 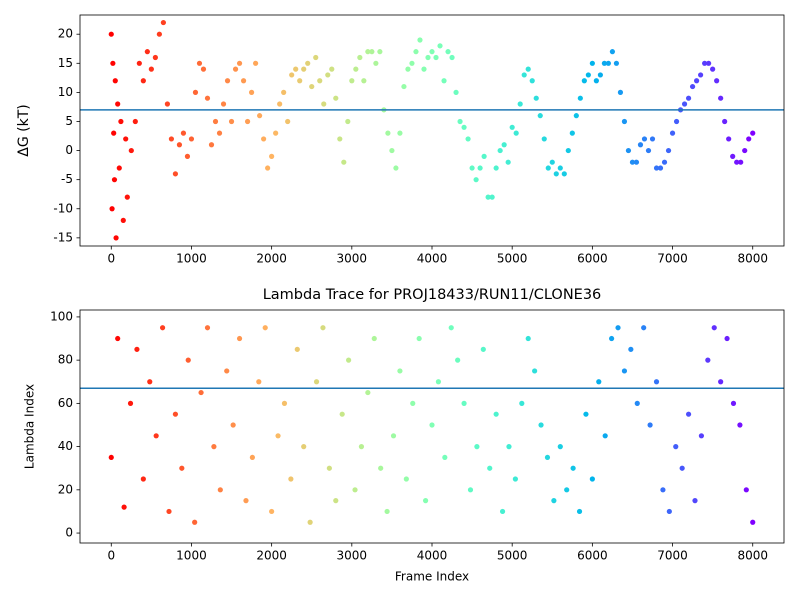 What do you see at coordinates (65, 360) in the screenshot?
I see `y-tick-label: 80` at bounding box center [65, 360].